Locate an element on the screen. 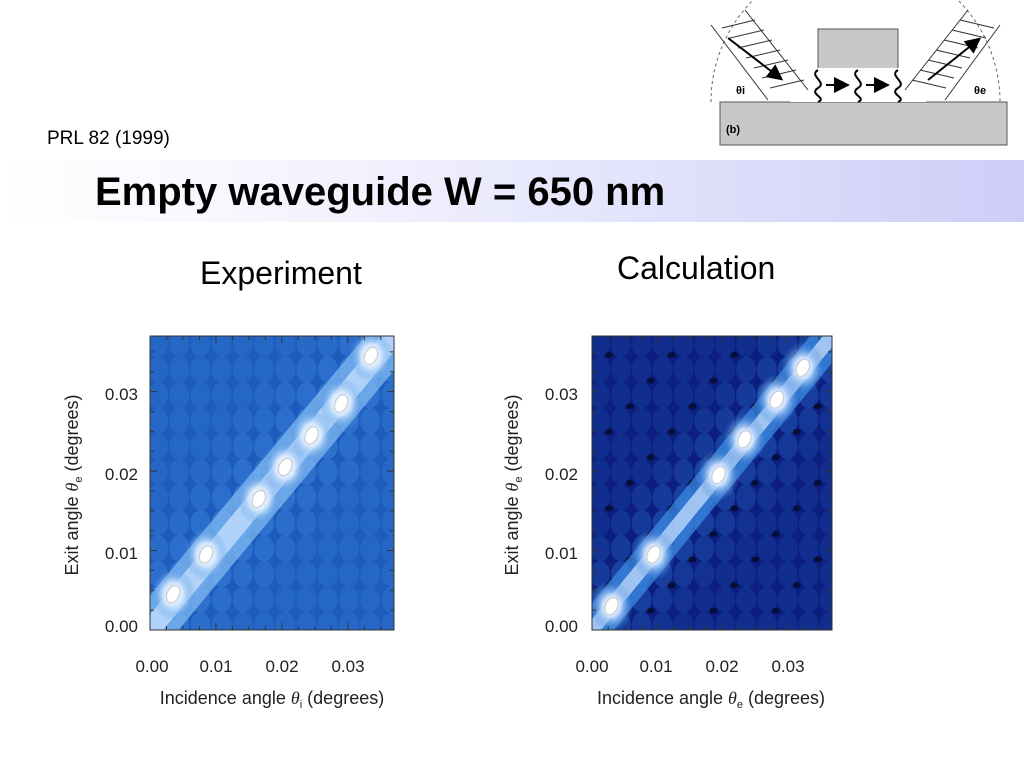 This screenshot has height=768, width=1024. experiment-frame is located at coordinates (272, 483).